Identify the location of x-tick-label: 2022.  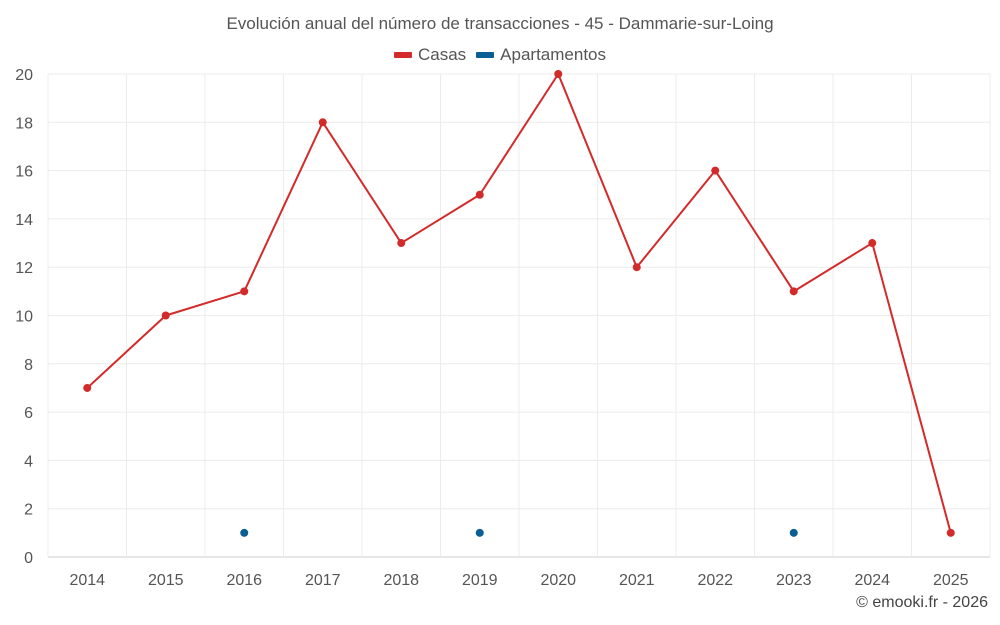
(715, 580).